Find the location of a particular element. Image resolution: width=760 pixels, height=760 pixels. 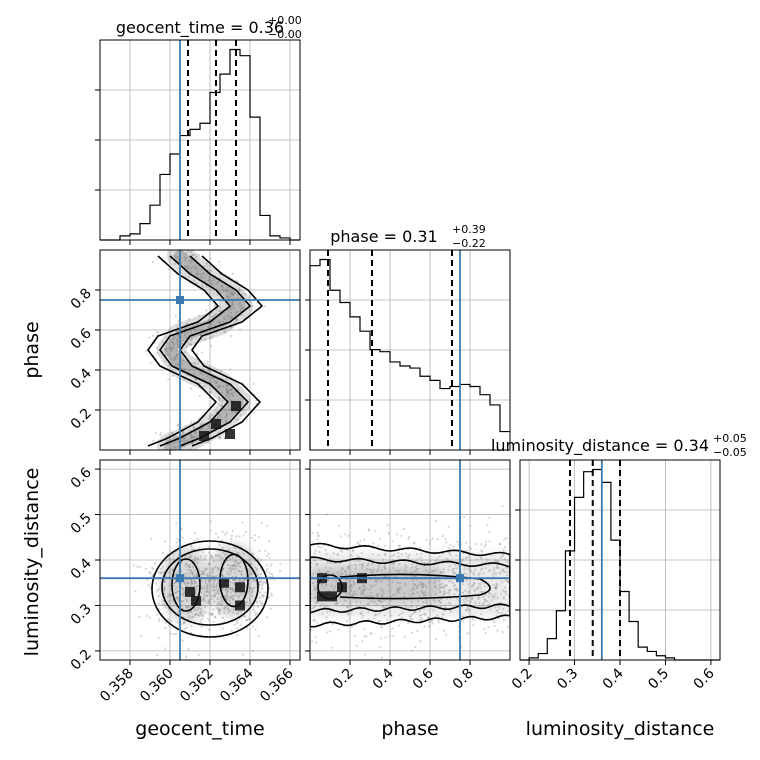

density-shade is located at coordinates (234, 580).